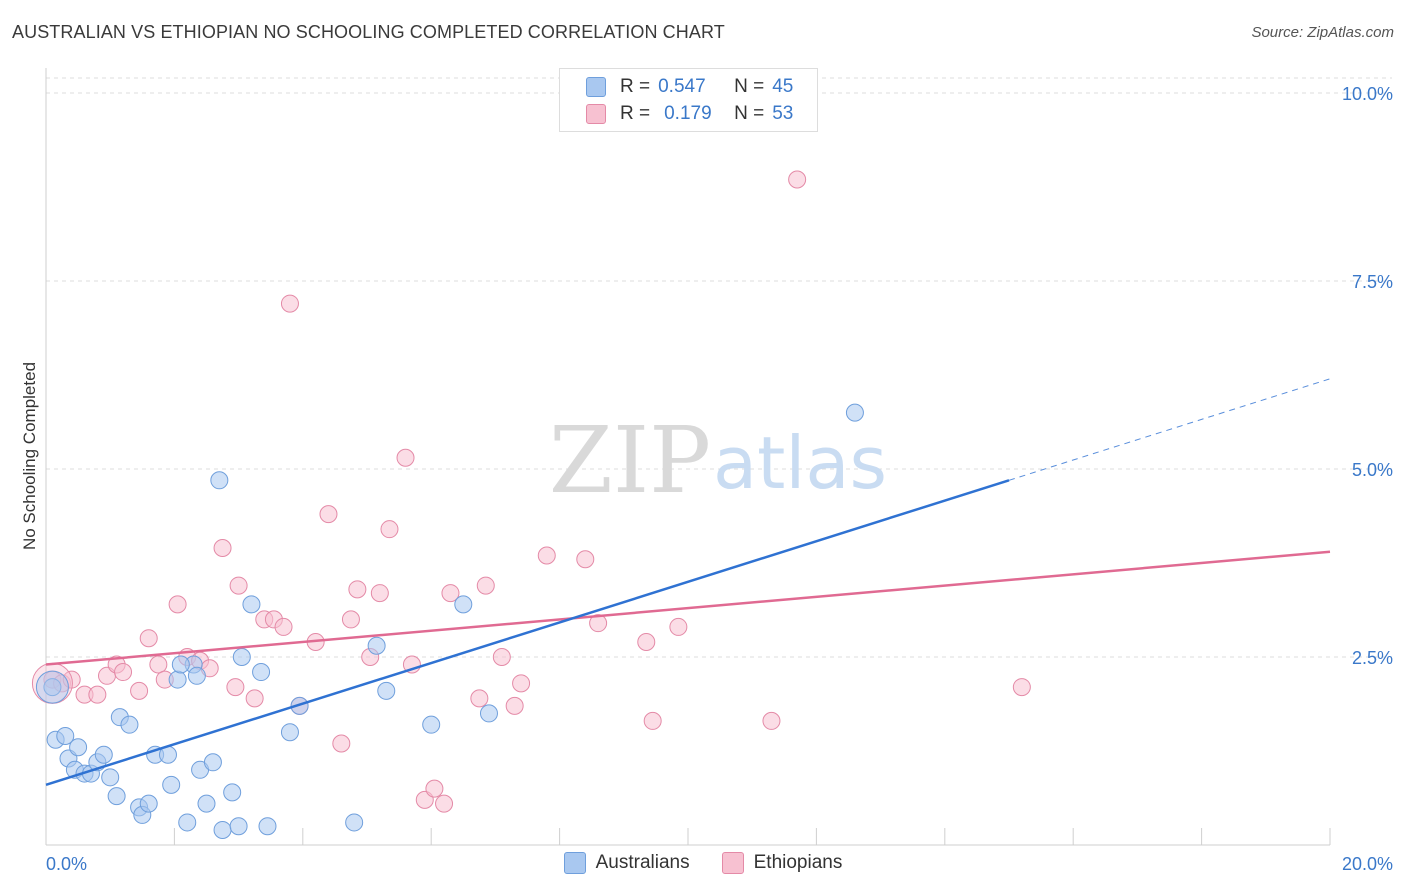  I want to click on watermark-atlas: atlas, so click(800, 463).